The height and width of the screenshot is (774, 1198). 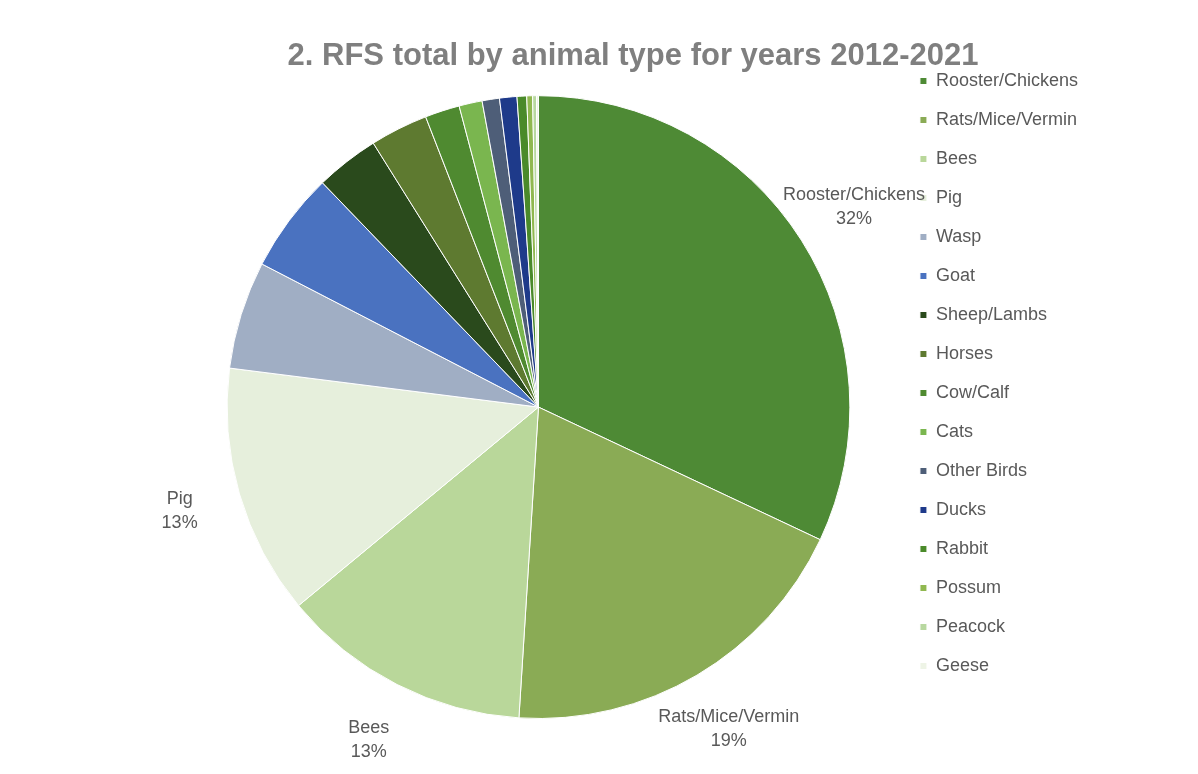 What do you see at coordinates (853, 217) in the screenshot?
I see `data-label: 32%` at bounding box center [853, 217].